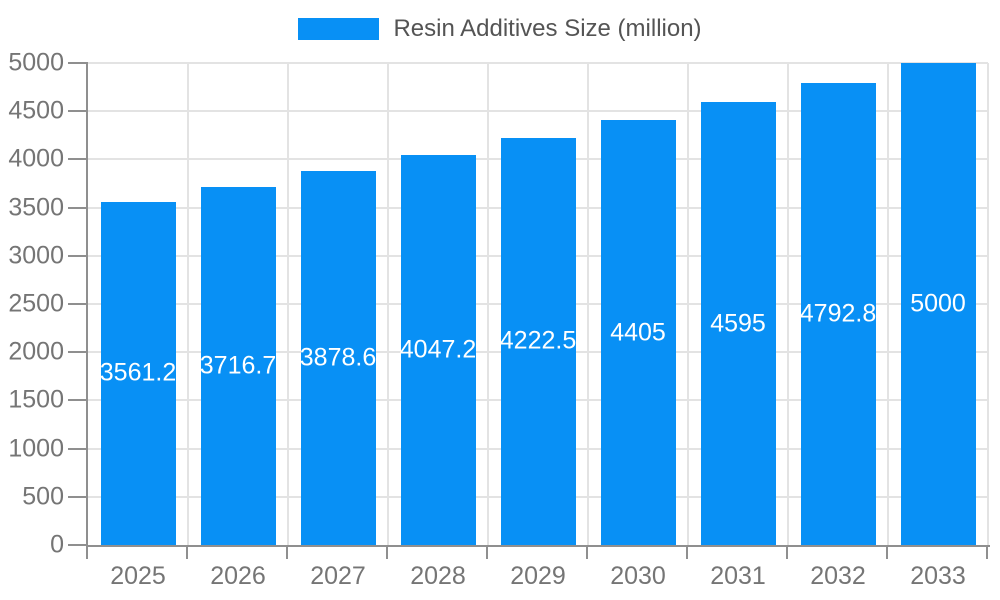 This screenshot has height=600, width=1000. What do you see at coordinates (36, 158) in the screenshot?
I see `y-axis-tick-label: 4000` at bounding box center [36, 158].